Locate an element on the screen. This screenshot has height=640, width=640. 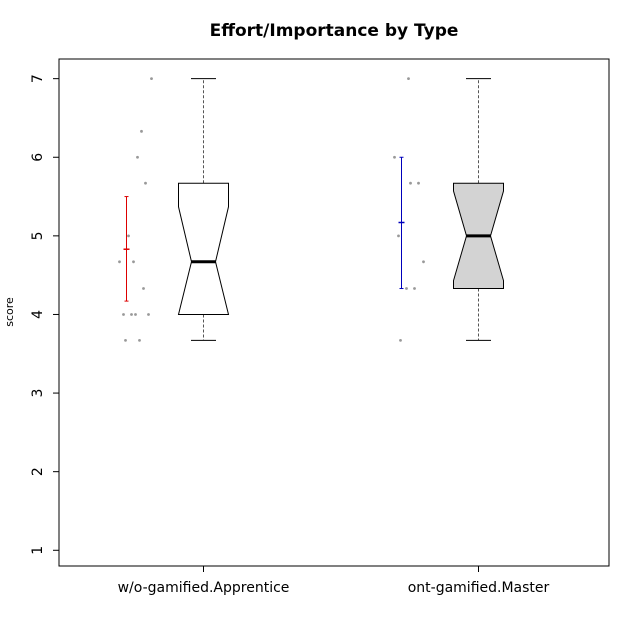
y-tick-label: 2 is located at coordinates (38, 471).